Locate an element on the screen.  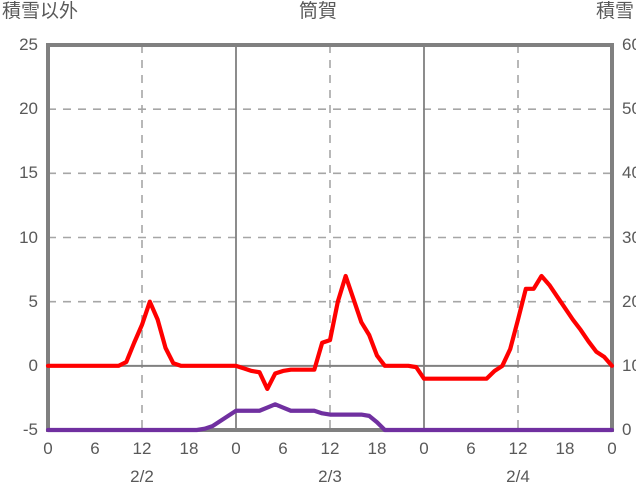
x-day-label: 2/4 is located at coordinates (518, 476).